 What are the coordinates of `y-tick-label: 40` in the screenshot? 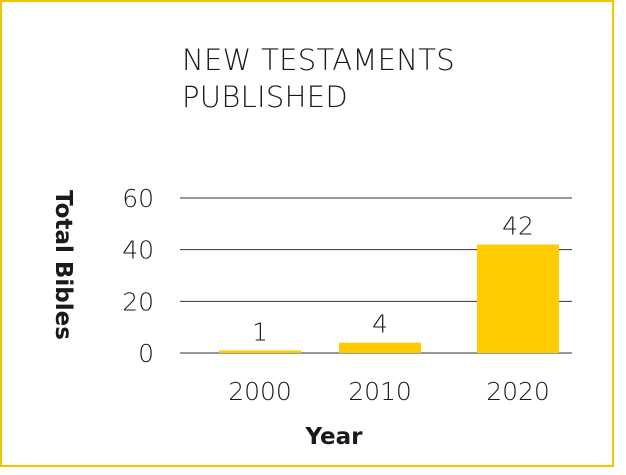 It's located at (138, 250).